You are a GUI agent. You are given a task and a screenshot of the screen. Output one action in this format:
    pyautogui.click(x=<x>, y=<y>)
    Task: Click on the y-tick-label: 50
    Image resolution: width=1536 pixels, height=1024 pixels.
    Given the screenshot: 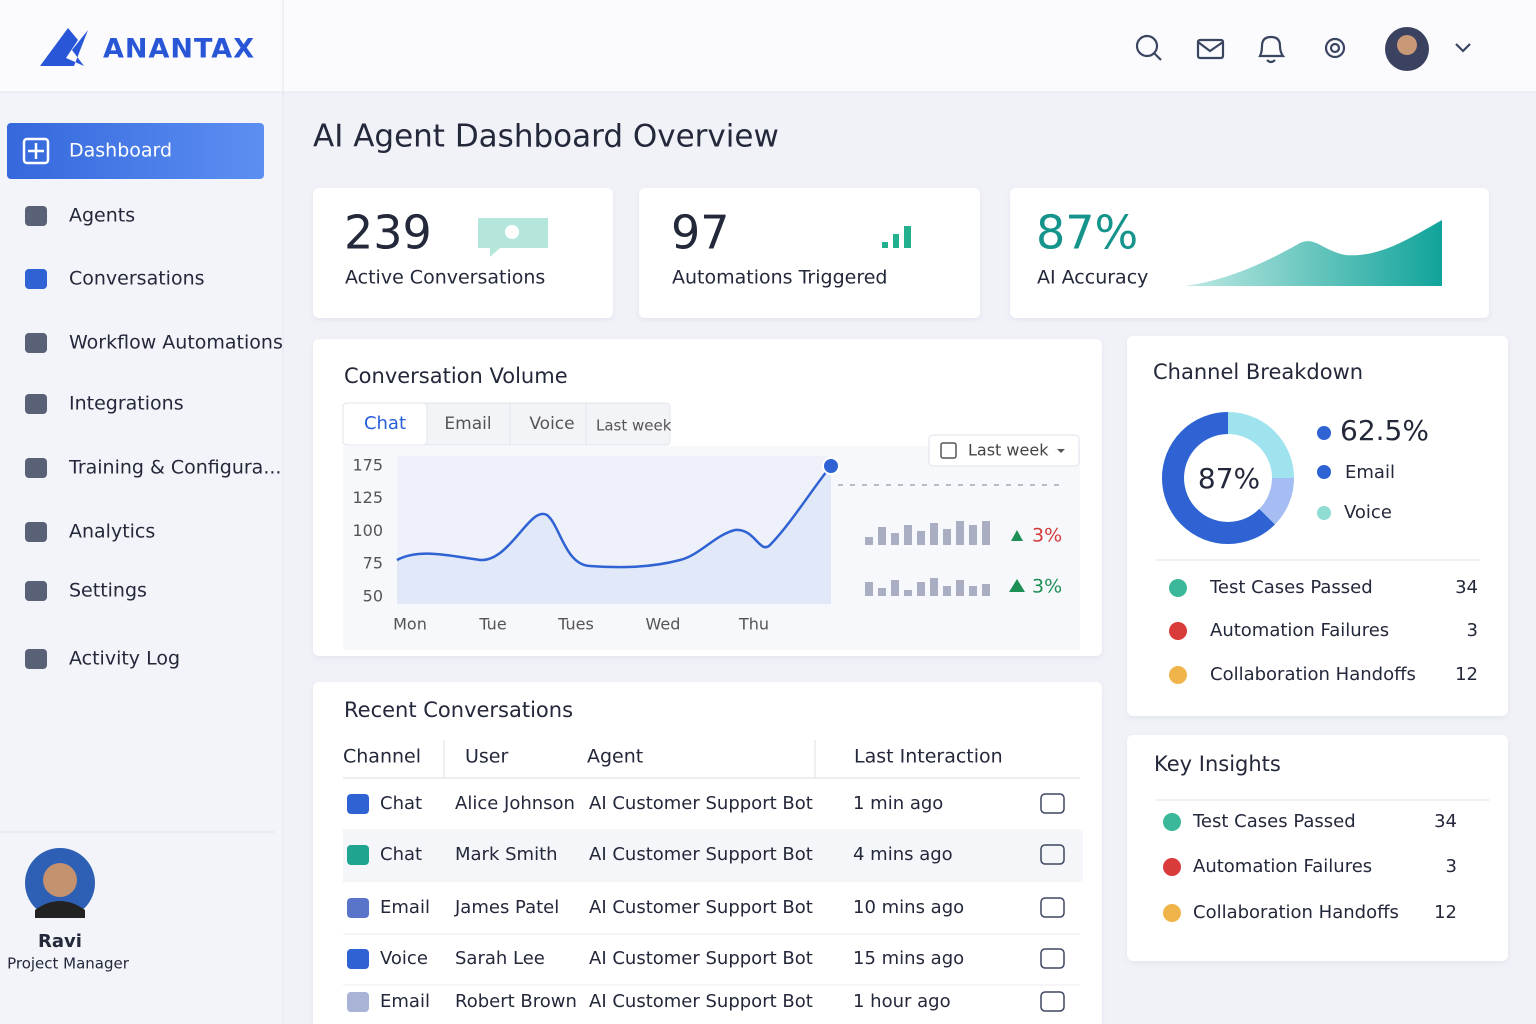 What is the action you would take?
    pyautogui.click(x=373, y=595)
    